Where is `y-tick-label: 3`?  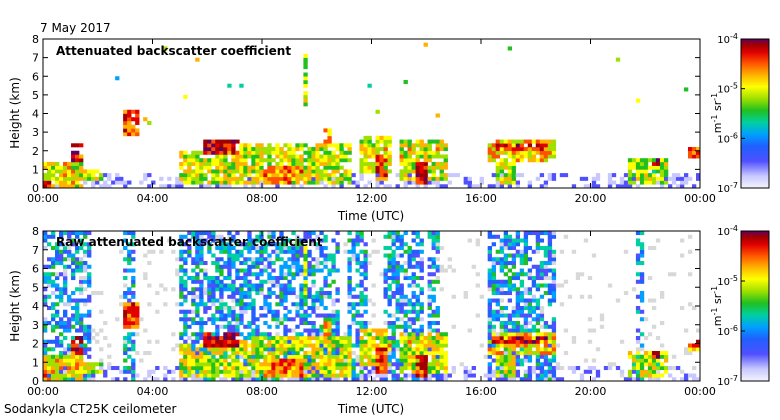 y-tick-label: 3 is located at coordinates (35, 132).